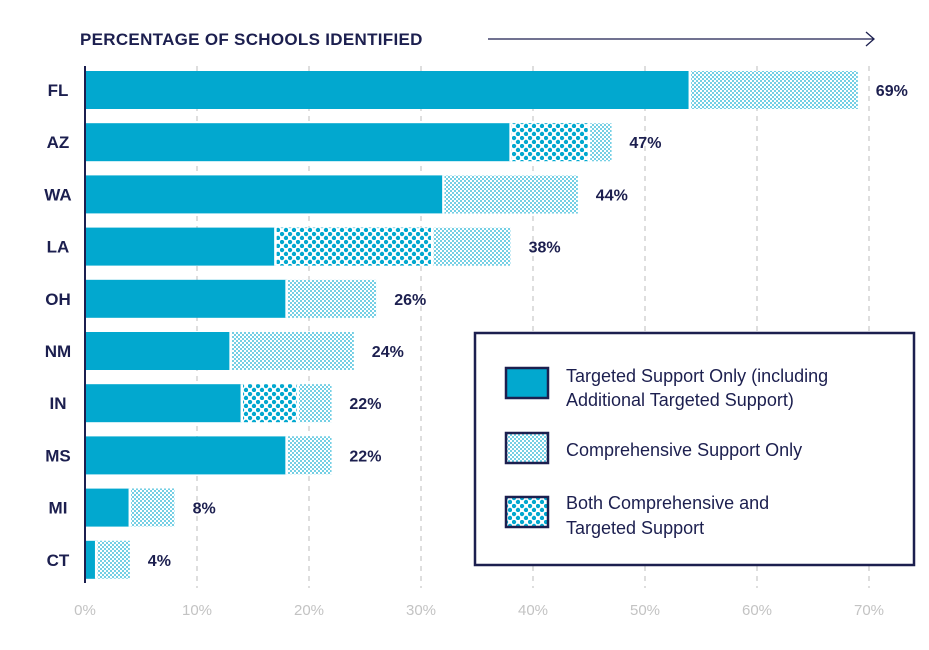 The height and width of the screenshot is (650, 929). What do you see at coordinates (58, 142) in the screenshot?
I see `category-label: AZ` at bounding box center [58, 142].